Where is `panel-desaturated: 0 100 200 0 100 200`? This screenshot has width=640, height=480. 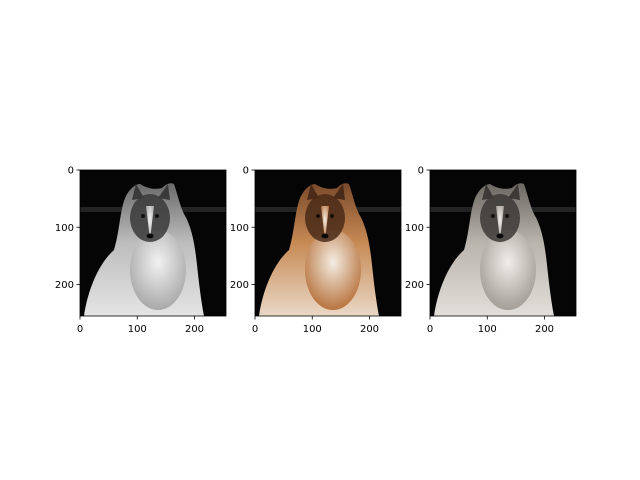
panel-desaturated: 0 100 200 0 100 200 is located at coordinates (491, 250).